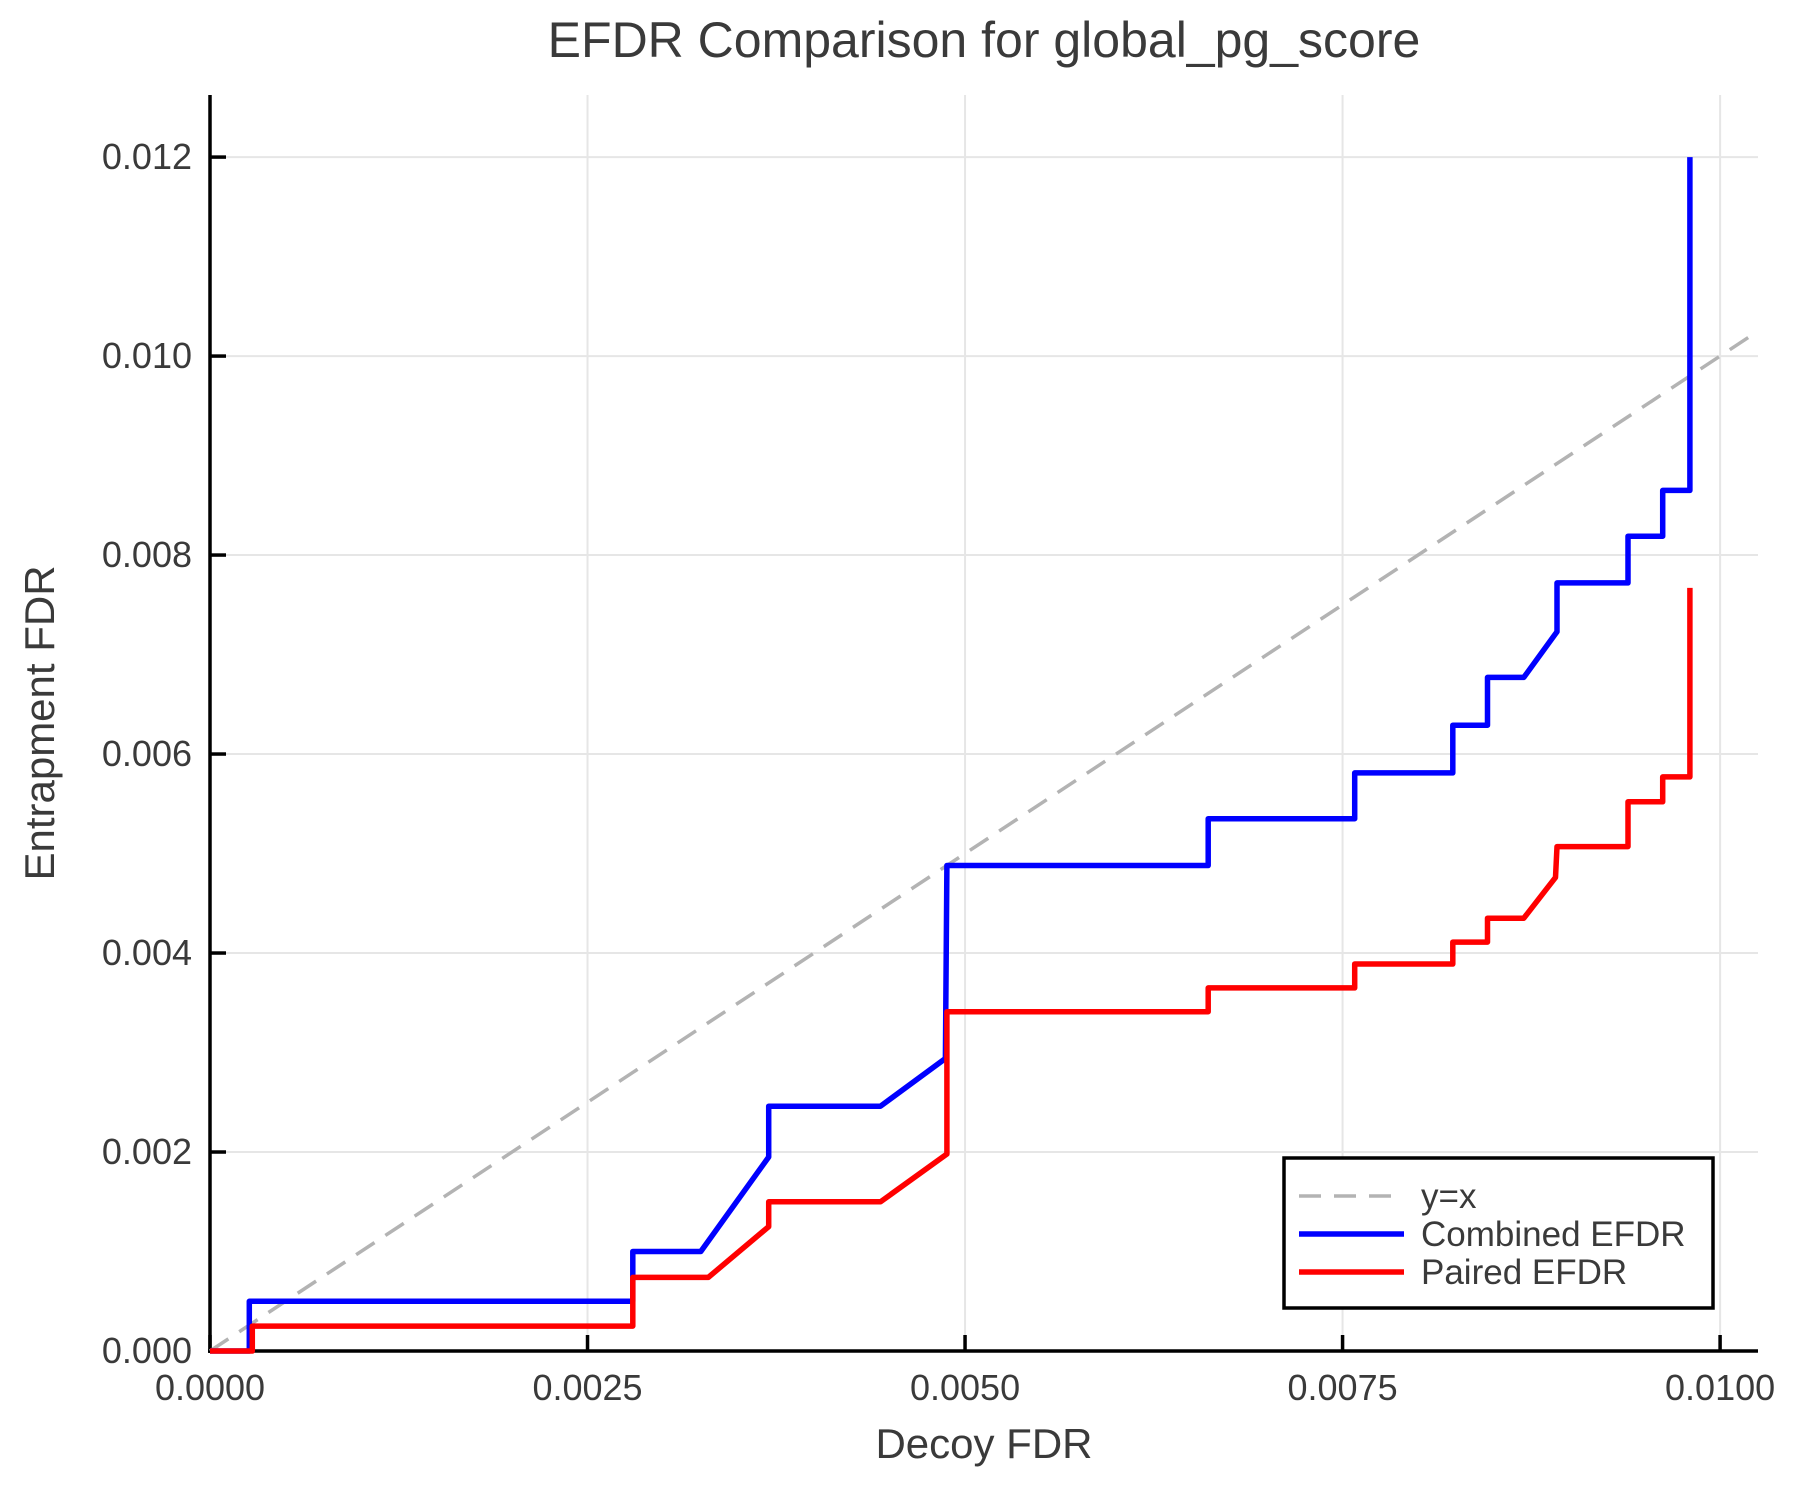  I want to click on legend-label: Paired EFDR, so click(1524, 1272).